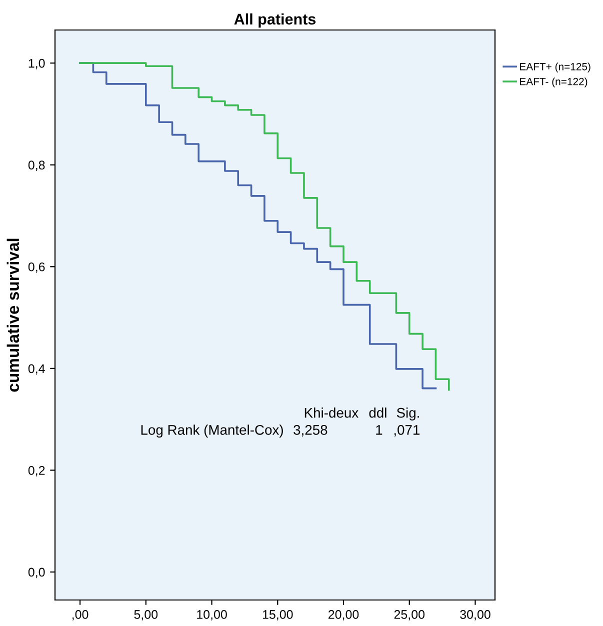  I want to click on x-tick-label: 15,00, so click(277, 615).